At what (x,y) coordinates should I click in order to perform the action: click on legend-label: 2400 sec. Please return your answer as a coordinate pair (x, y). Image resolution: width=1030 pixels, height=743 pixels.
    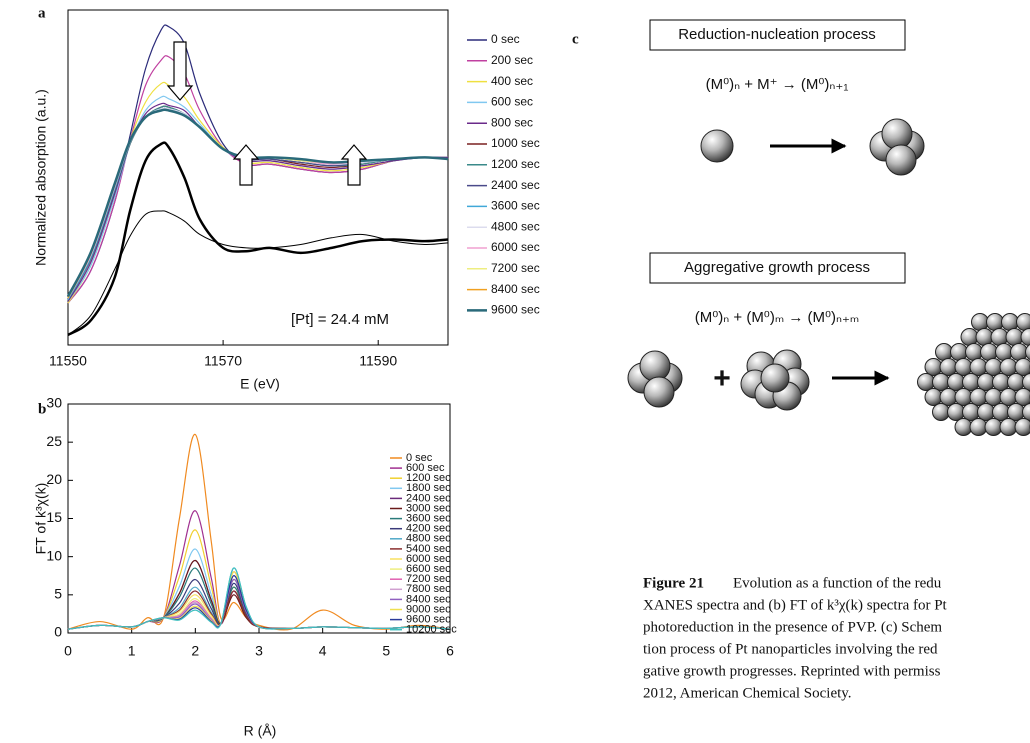
    Looking at the image, I should click on (515, 185).